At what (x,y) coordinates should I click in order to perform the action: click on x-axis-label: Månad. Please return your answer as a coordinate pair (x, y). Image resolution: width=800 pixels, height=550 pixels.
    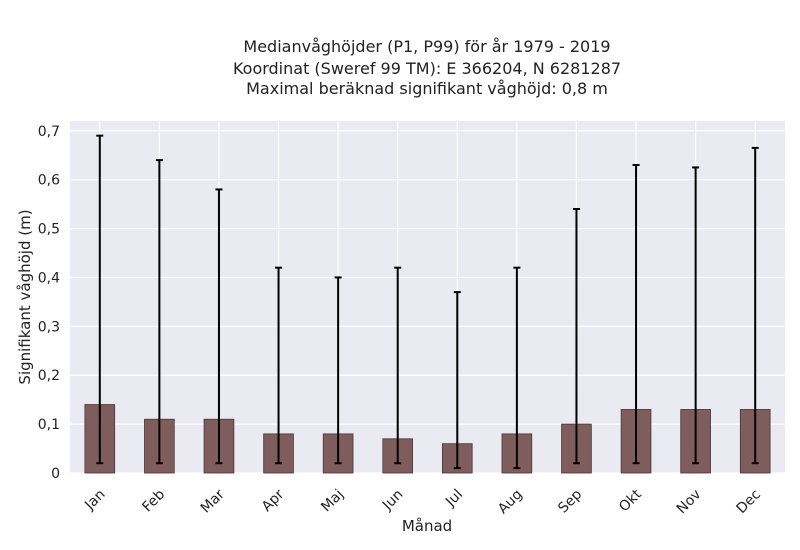
    Looking at the image, I should click on (427, 526).